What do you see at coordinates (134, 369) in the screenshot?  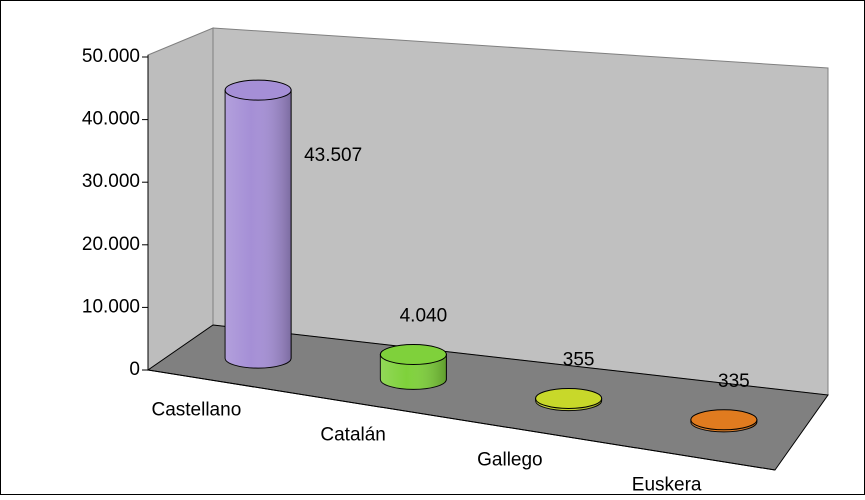 I see `y-tick-label: 0` at bounding box center [134, 369].